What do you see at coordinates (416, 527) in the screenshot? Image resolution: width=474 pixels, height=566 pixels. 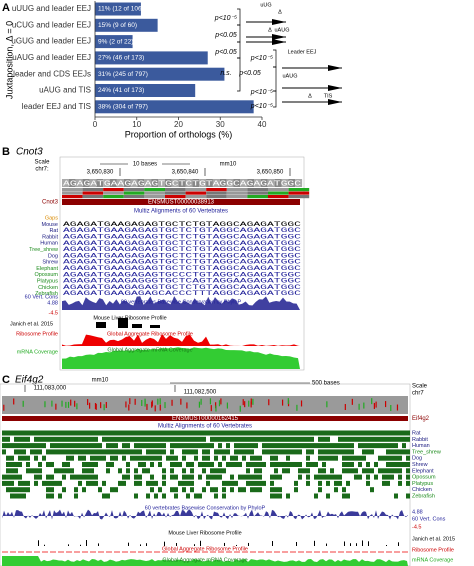 I see `label: -4.5` at bounding box center [416, 527].